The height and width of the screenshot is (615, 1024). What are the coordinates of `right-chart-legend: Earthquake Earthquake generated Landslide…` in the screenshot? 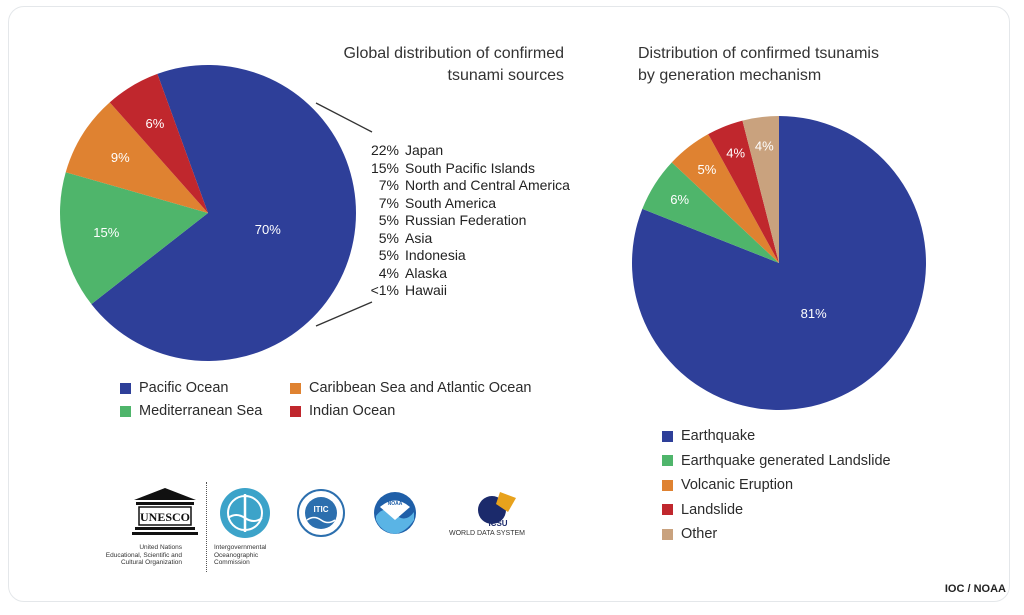 It's located at (812, 490).